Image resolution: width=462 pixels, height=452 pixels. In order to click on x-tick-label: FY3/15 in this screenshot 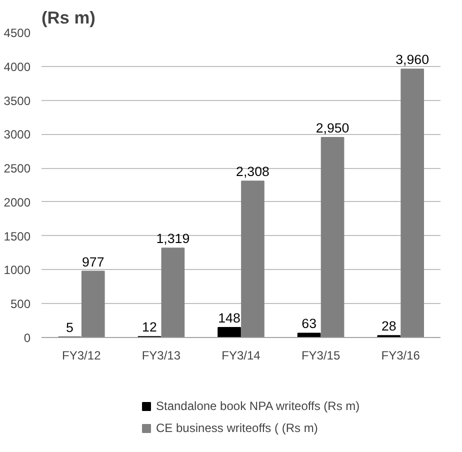, I will do `click(320, 355)`.